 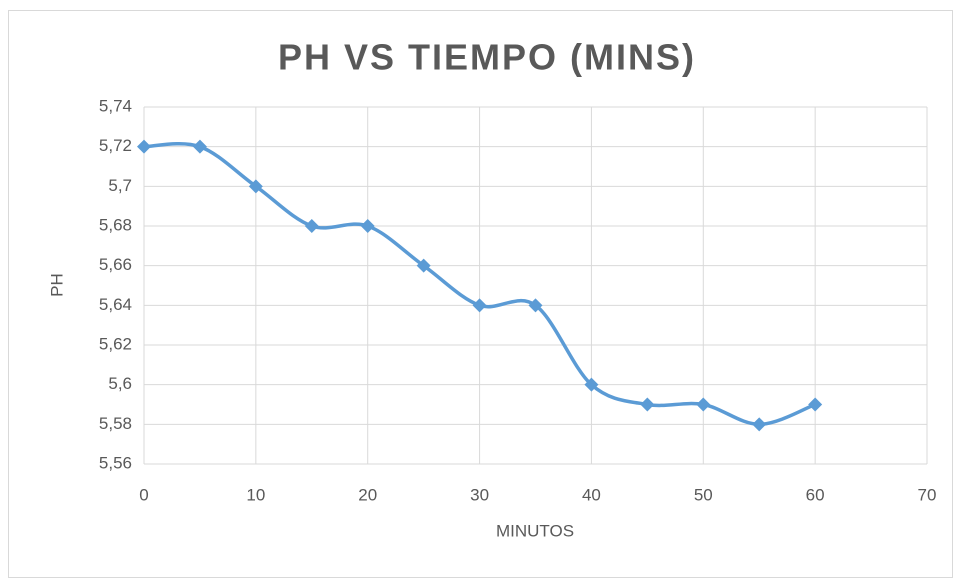 I want to click on x-tick-label: 70, so click(x=927, y=494).